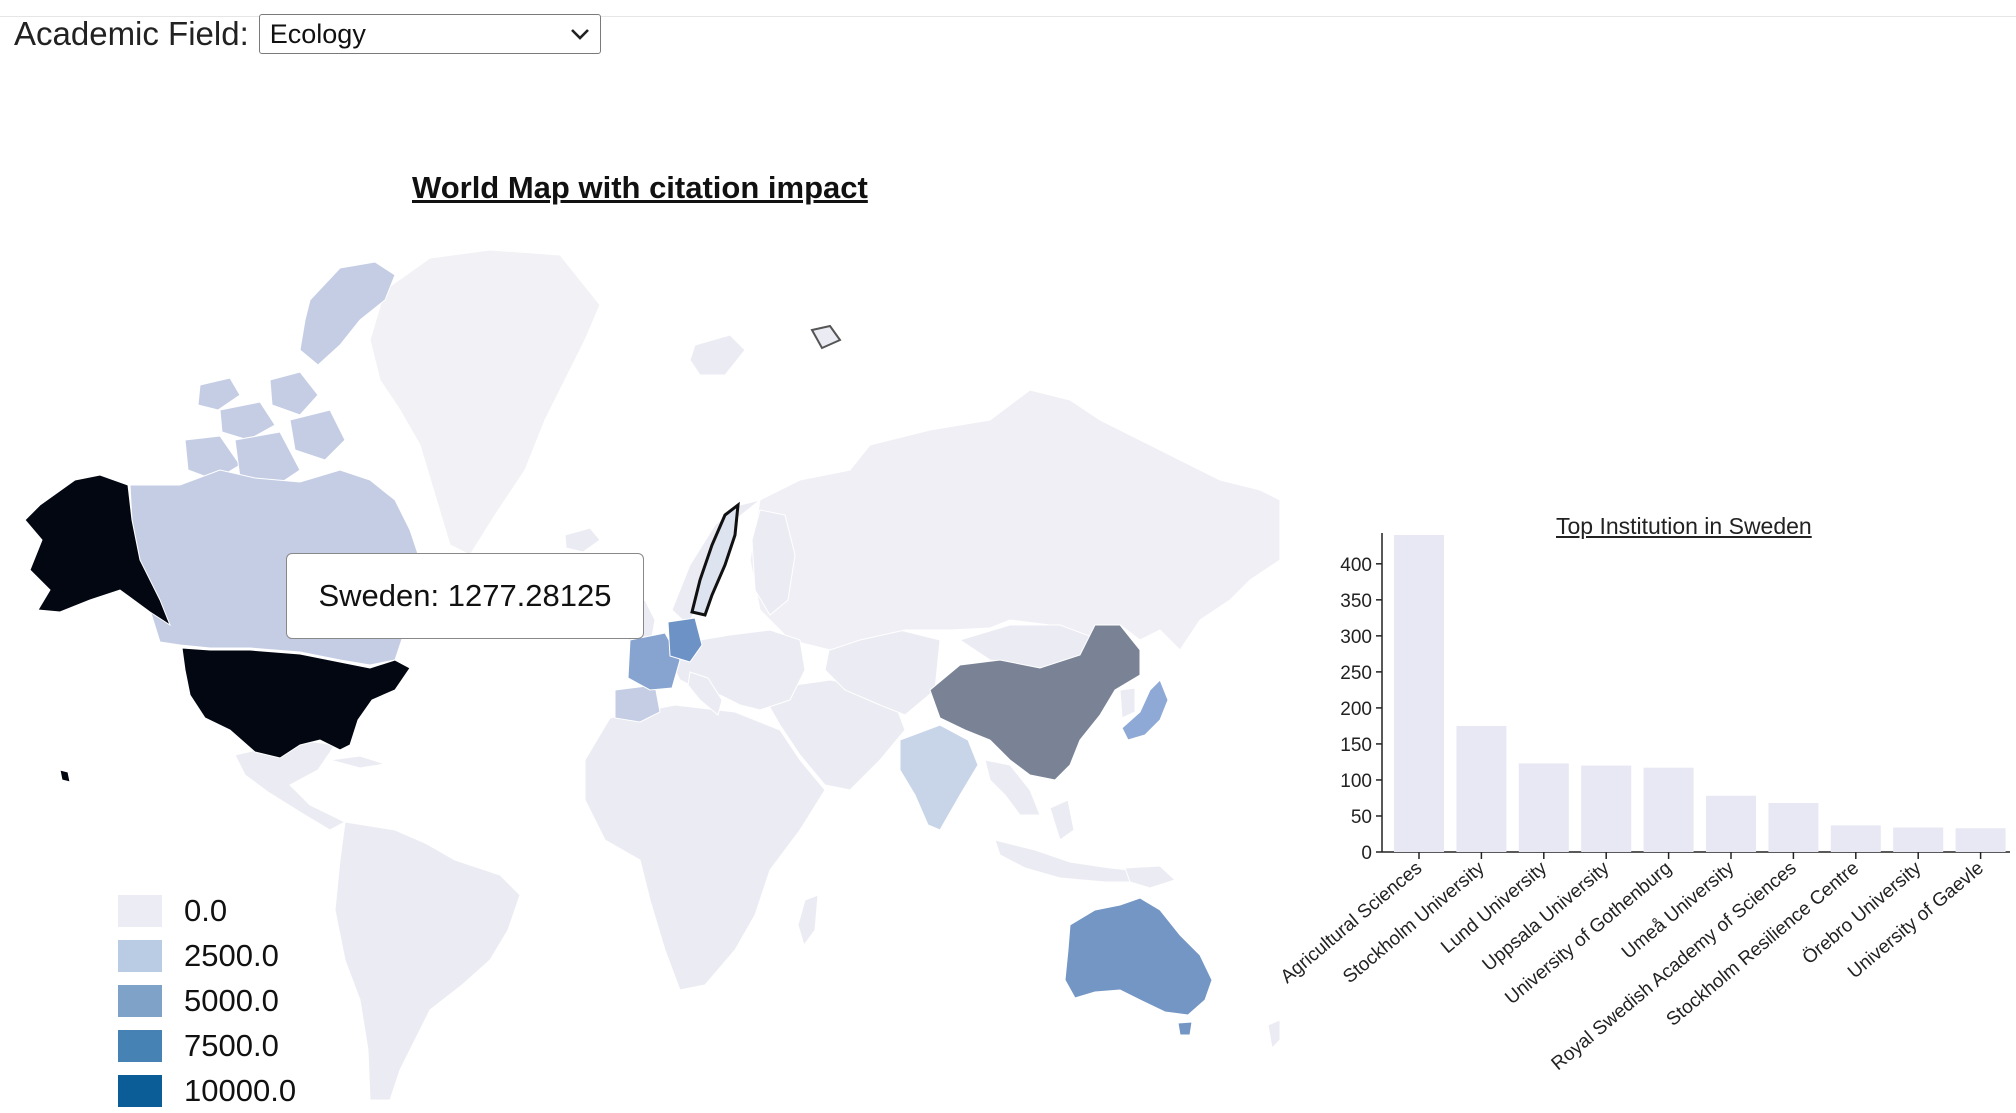 The image size is (2016, 1113). I want to click on legend-item: 7500.0, so click(207, 1045).